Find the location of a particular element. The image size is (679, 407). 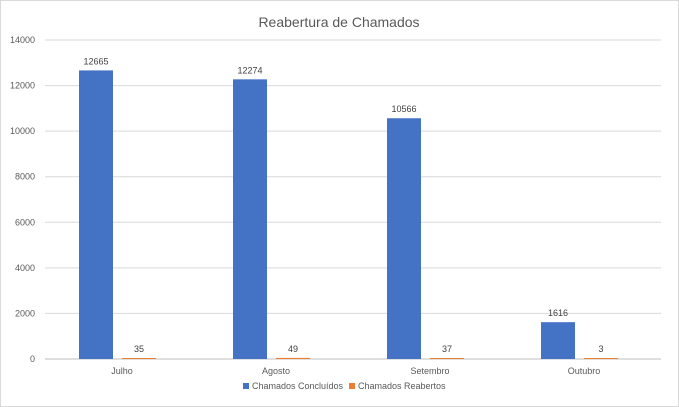

bar-concluidos-outubro is located at coordinates (558, 340).